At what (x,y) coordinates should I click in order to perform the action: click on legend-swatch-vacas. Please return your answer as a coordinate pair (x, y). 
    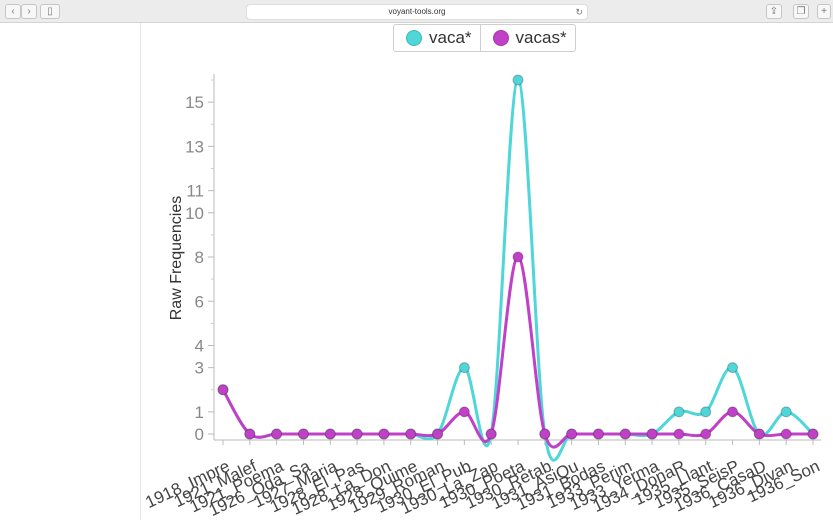
    Looking at the image, I should click on (500, 38).